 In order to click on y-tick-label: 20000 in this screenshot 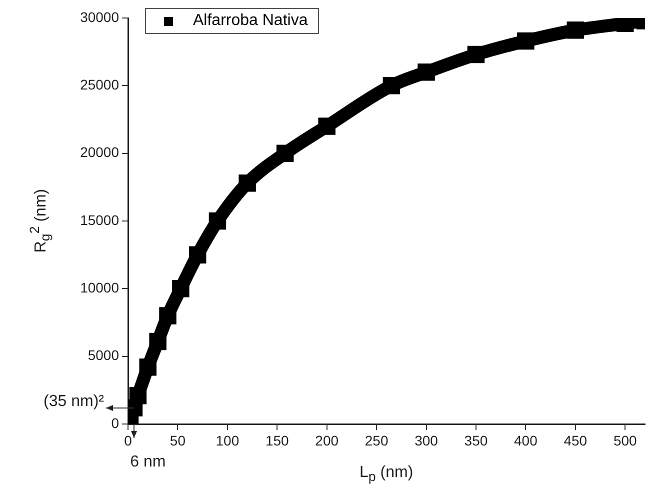, I will do `click(100, 152)`.